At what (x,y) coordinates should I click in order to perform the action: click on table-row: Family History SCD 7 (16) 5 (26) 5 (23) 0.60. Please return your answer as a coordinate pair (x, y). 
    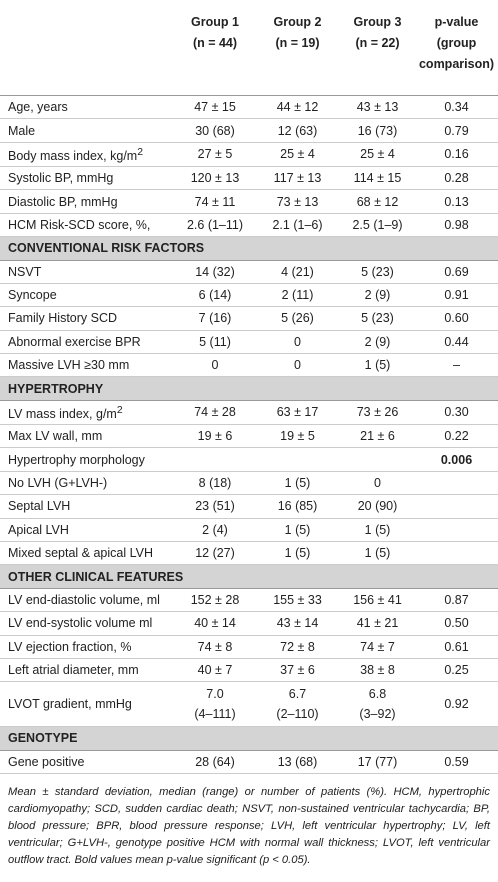
    Looking at the image, I should click on (249, 318).